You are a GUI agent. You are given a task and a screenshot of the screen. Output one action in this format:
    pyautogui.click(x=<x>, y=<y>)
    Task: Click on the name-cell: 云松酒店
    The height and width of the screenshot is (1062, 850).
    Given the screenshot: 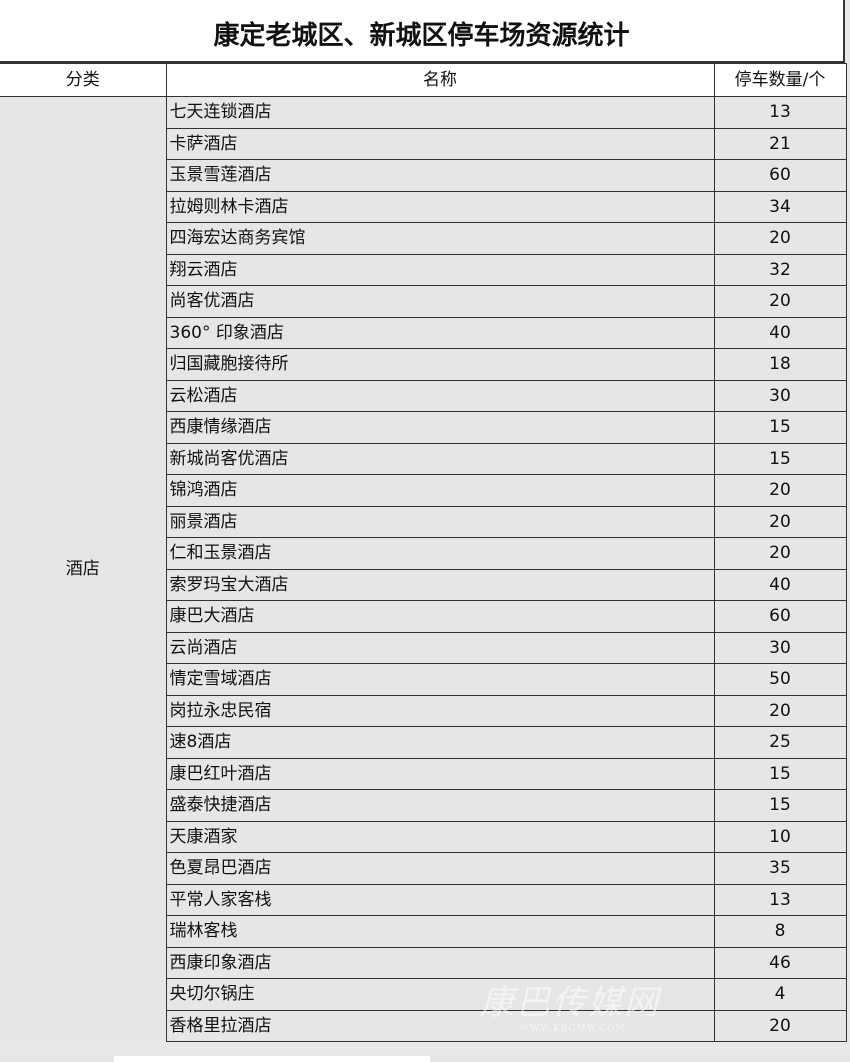 What is the action you would take?
    pyautogui.click(x=440, y=395)
    